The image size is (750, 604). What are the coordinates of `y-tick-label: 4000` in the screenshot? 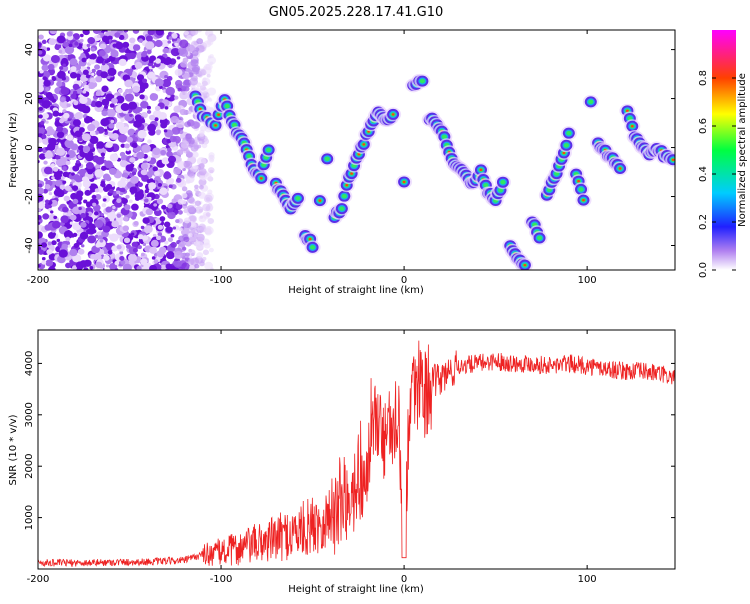 It's located at (29, 363).